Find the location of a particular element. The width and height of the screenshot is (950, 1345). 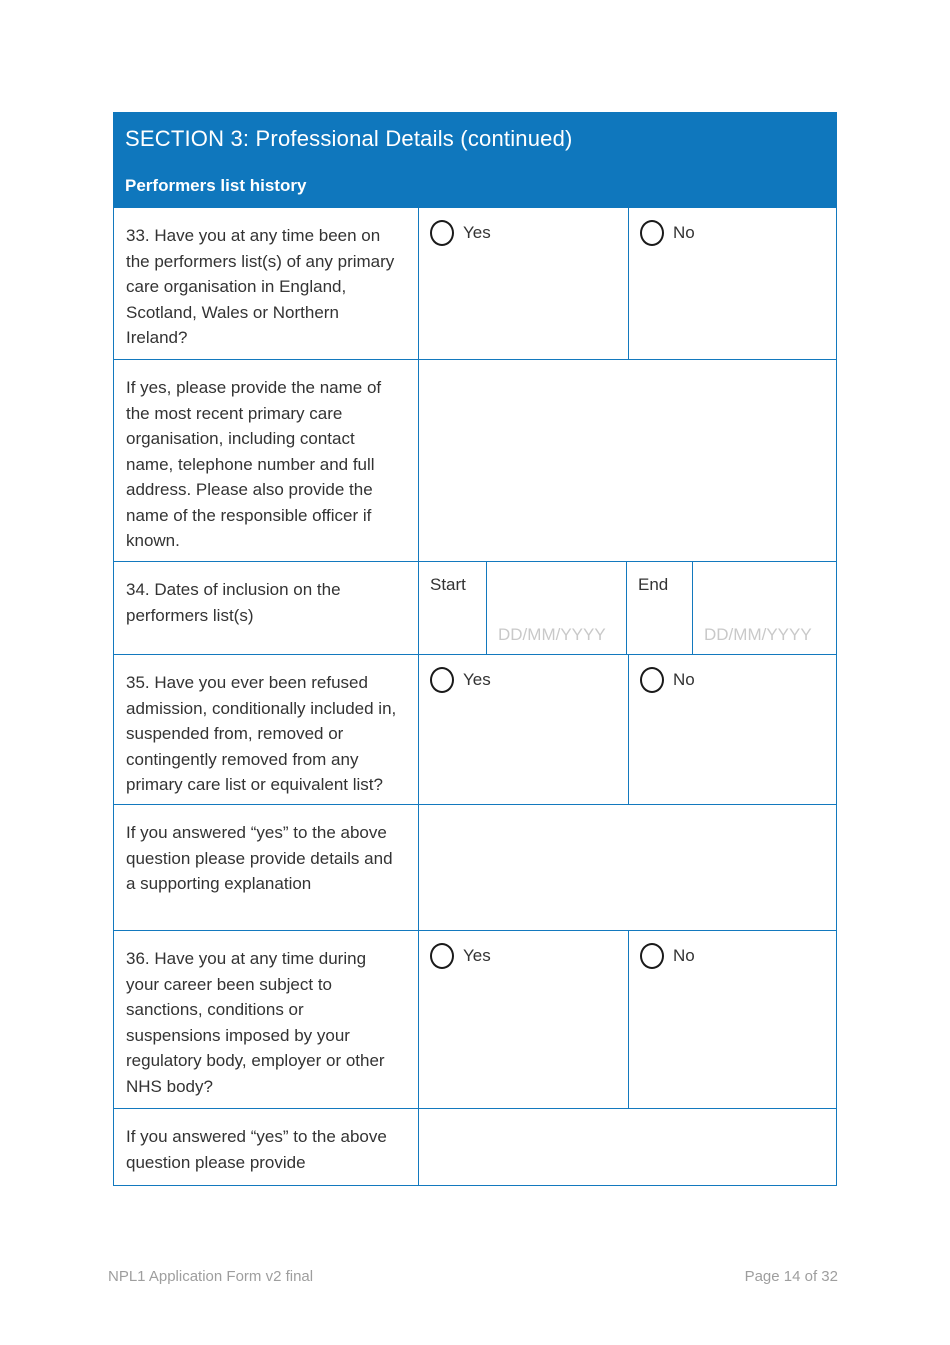

q34-start-label-cell: Start is located at coordinates (453, 608).